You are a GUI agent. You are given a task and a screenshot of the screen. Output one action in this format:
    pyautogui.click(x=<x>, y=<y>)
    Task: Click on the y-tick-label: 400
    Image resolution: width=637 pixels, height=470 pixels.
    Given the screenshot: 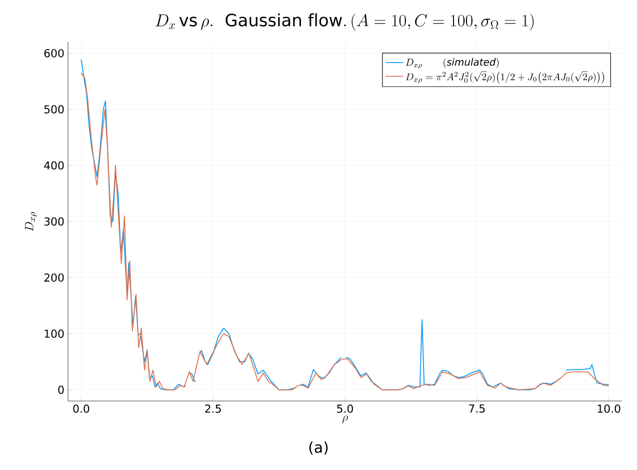 What is the action you would take?
    pyautogui.click(x=54, y=165)
    